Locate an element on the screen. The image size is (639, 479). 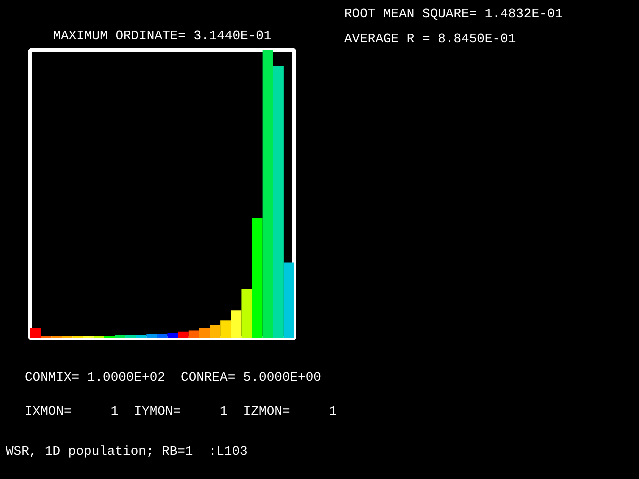
text: AVERAGE R = 8.8450E-01 is located at coordinates (430, 39).